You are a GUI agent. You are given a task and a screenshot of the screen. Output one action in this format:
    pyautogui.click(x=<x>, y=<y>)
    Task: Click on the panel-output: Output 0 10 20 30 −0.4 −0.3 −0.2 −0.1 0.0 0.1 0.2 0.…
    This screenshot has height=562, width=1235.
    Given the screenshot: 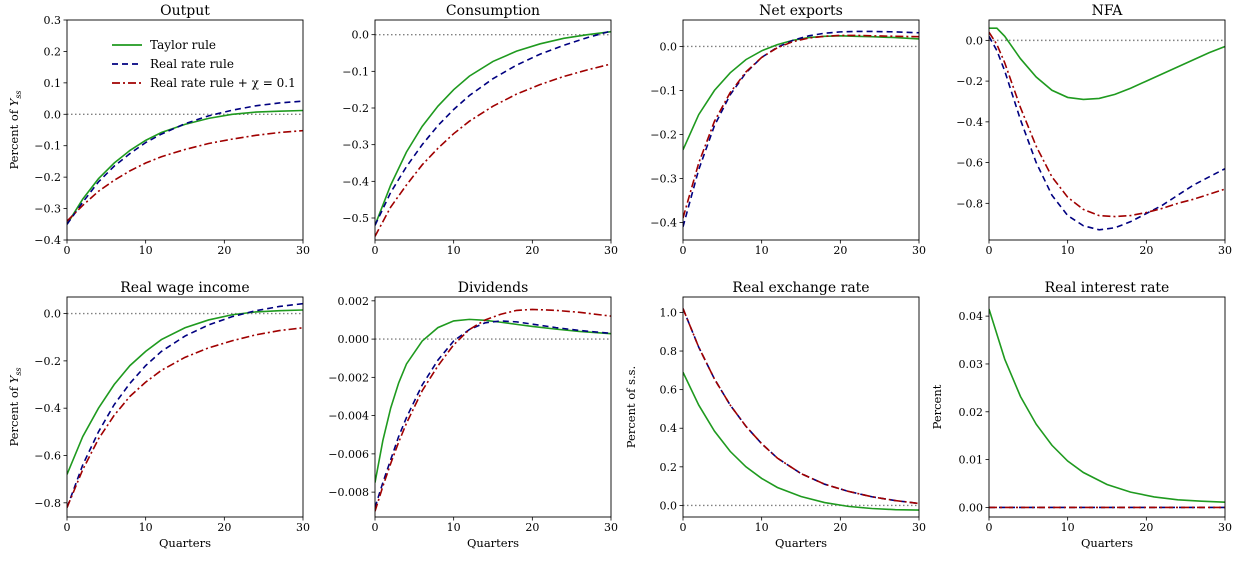 What is the action you would take?
    pyautogui.click(x=158, y=130)
    